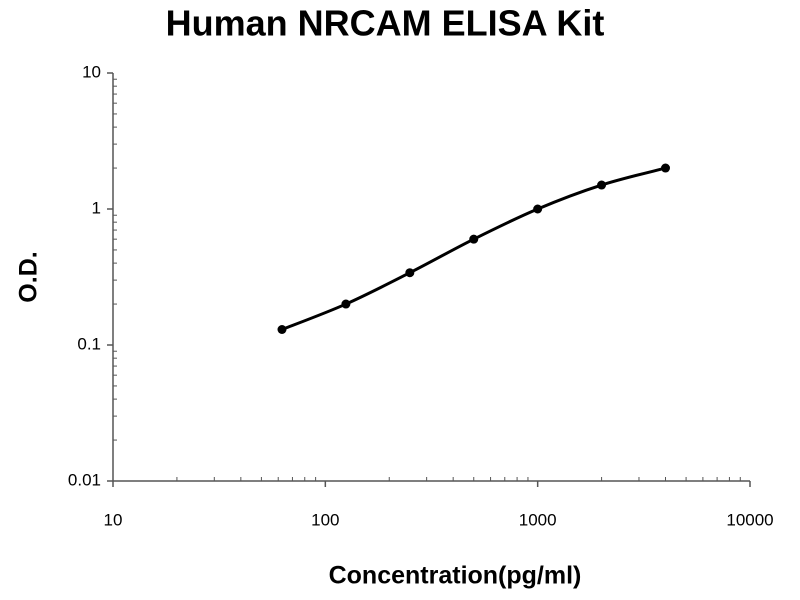 Image resolution: width=800 pixels, height=600 pixels. Describe the element at coordinates (455, 576) in the screenshot. I see `x-axis-title: Concentration(pg/ml)` at that location.